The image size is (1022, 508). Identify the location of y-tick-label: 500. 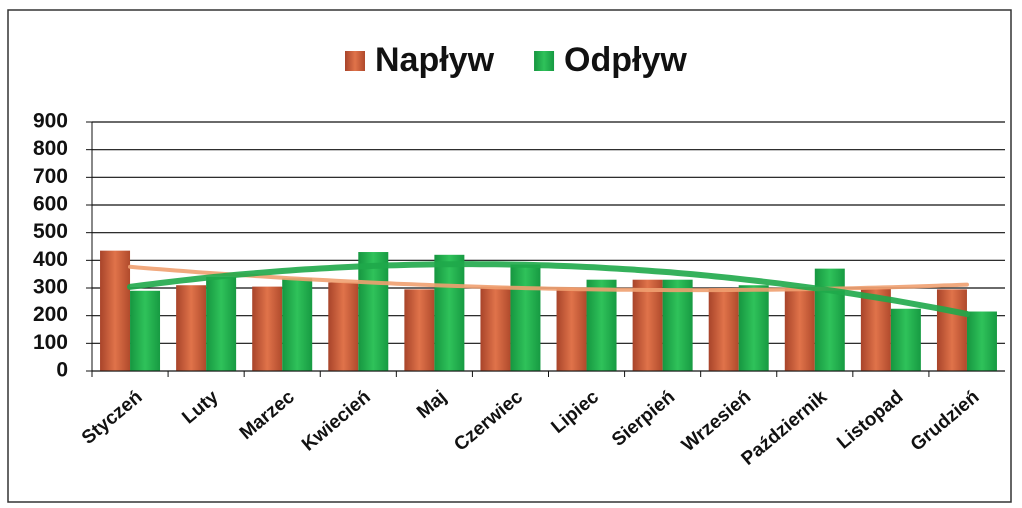
(50, 231).